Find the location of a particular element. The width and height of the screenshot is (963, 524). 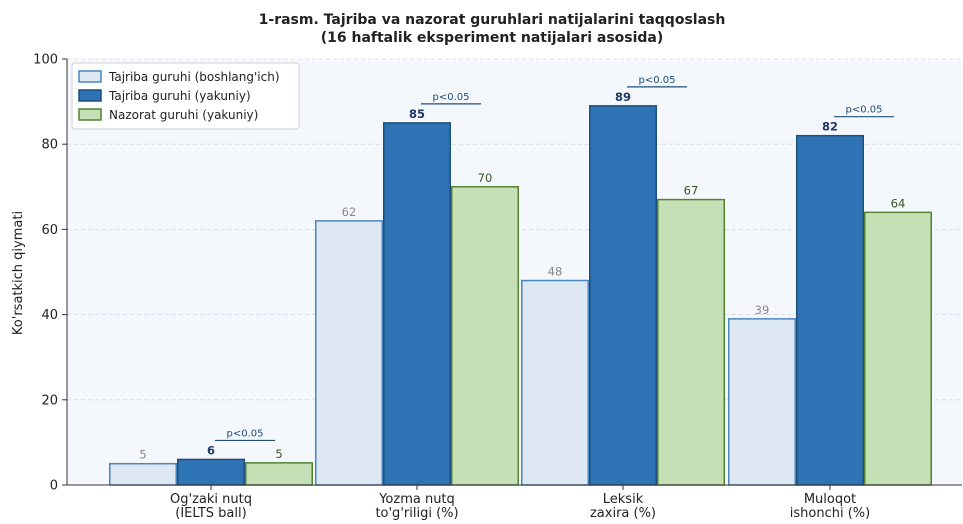

legend-box is located at coordinates (185, 96).